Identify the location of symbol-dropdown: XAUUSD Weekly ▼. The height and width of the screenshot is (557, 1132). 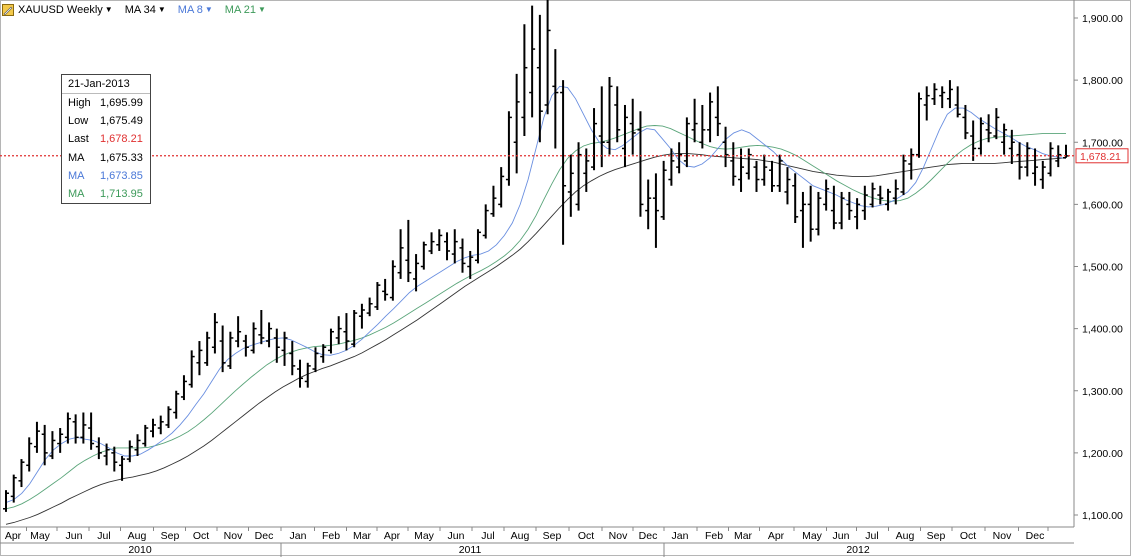
(57, 10).